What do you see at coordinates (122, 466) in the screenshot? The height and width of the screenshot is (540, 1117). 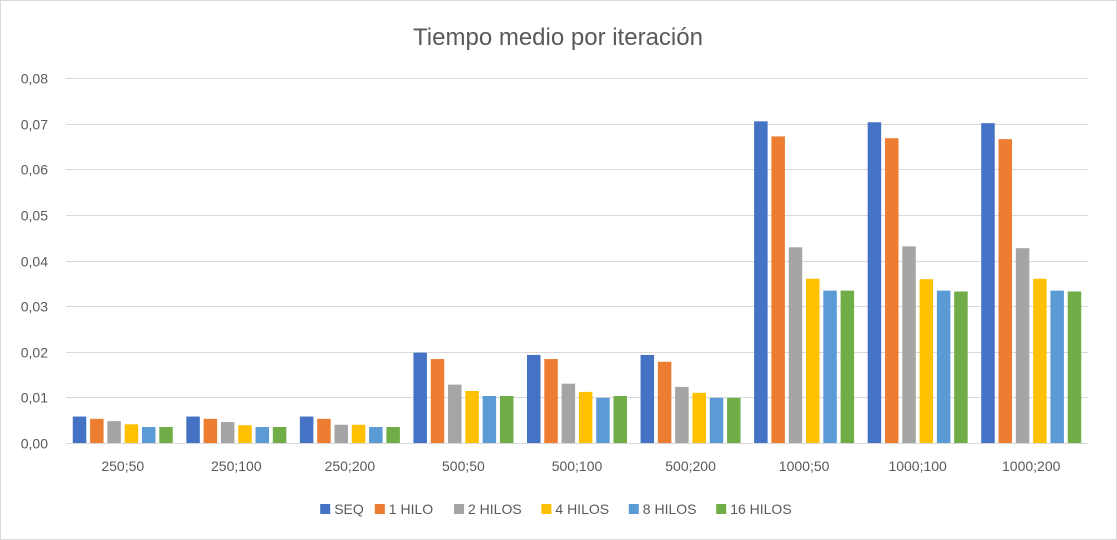 I see `x-tick-label: 250;50` at bounding box center [122, 466].